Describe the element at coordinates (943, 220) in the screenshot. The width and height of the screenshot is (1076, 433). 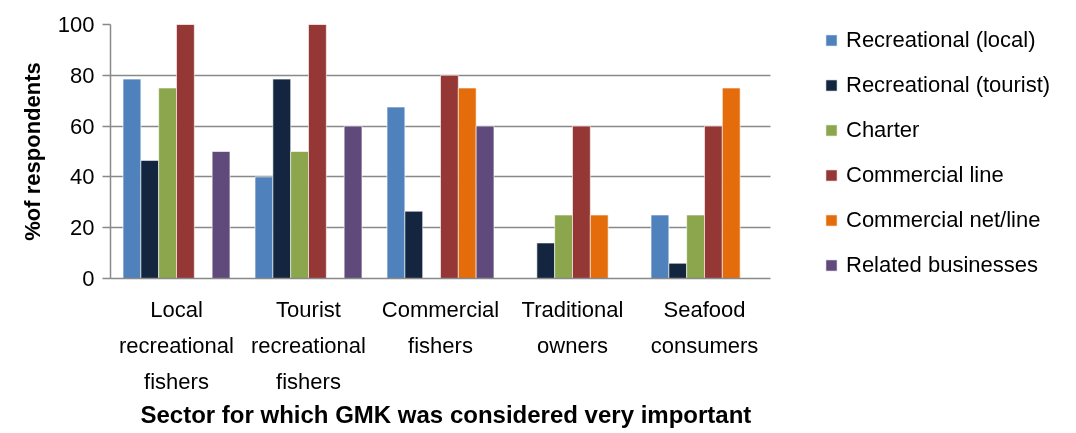
I see `legend-label: Commercial net/line` at that location.